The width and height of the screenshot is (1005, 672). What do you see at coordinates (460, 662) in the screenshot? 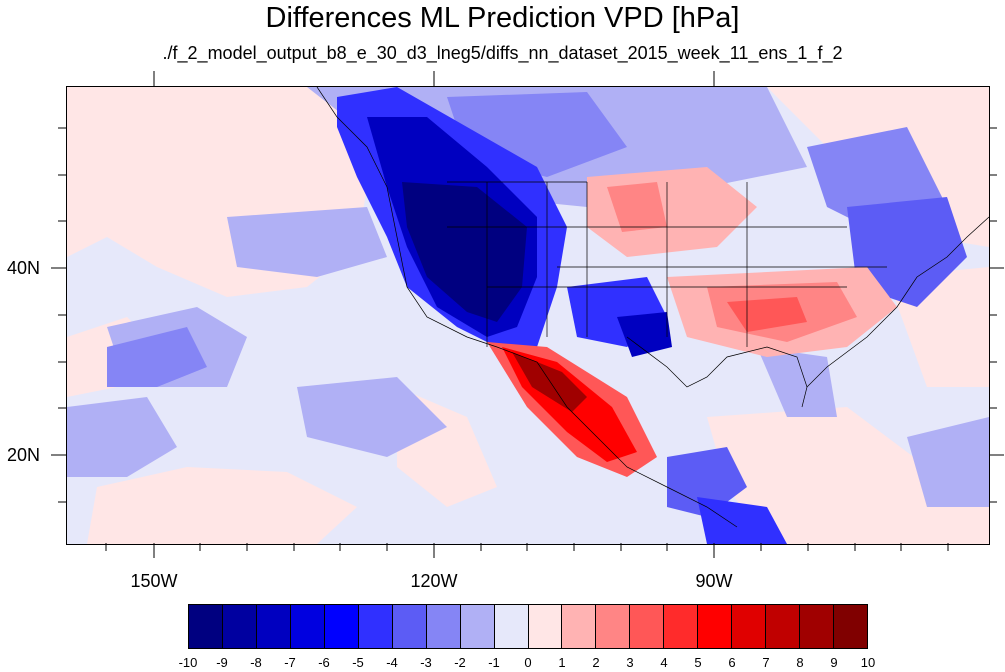
I see `colorbar-label: -2` at bounding box center [460, 662].